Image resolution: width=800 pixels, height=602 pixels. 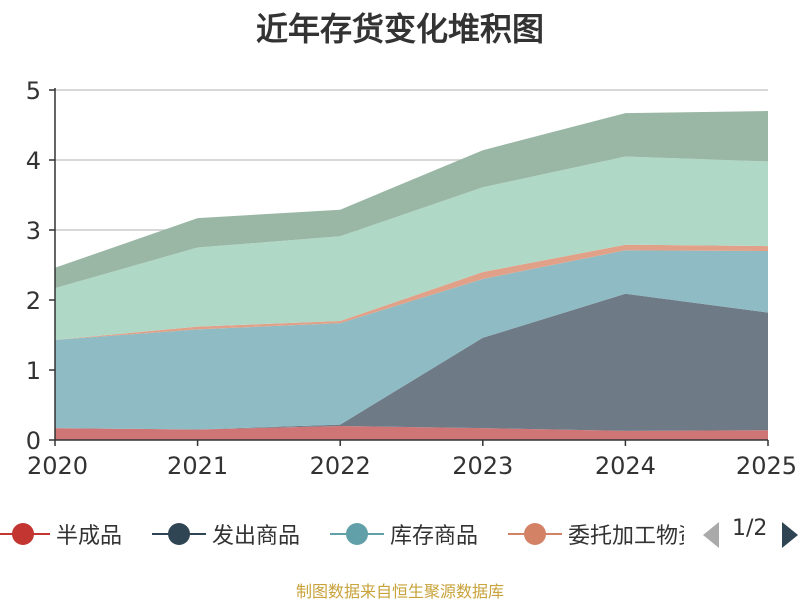 I want to click on y-tick-label: 2, so click(x=33, y=301).